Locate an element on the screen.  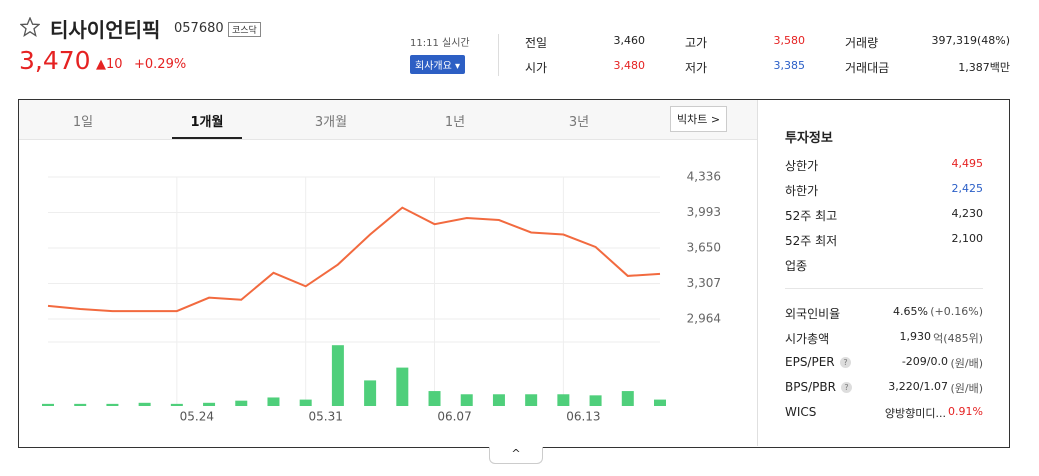
quote-value: 397,319(48%) is located at coordinates (970, 40).